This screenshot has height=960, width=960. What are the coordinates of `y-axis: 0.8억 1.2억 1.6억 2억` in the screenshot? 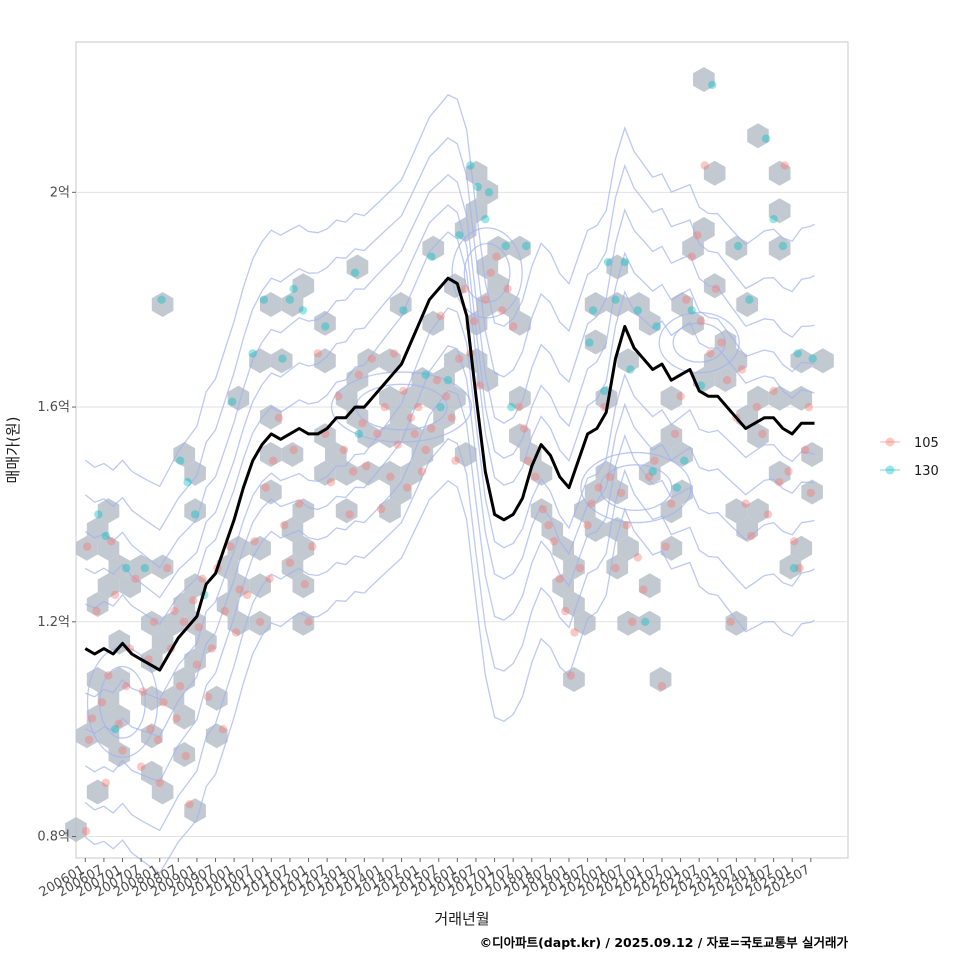 It's located at (56, 515).